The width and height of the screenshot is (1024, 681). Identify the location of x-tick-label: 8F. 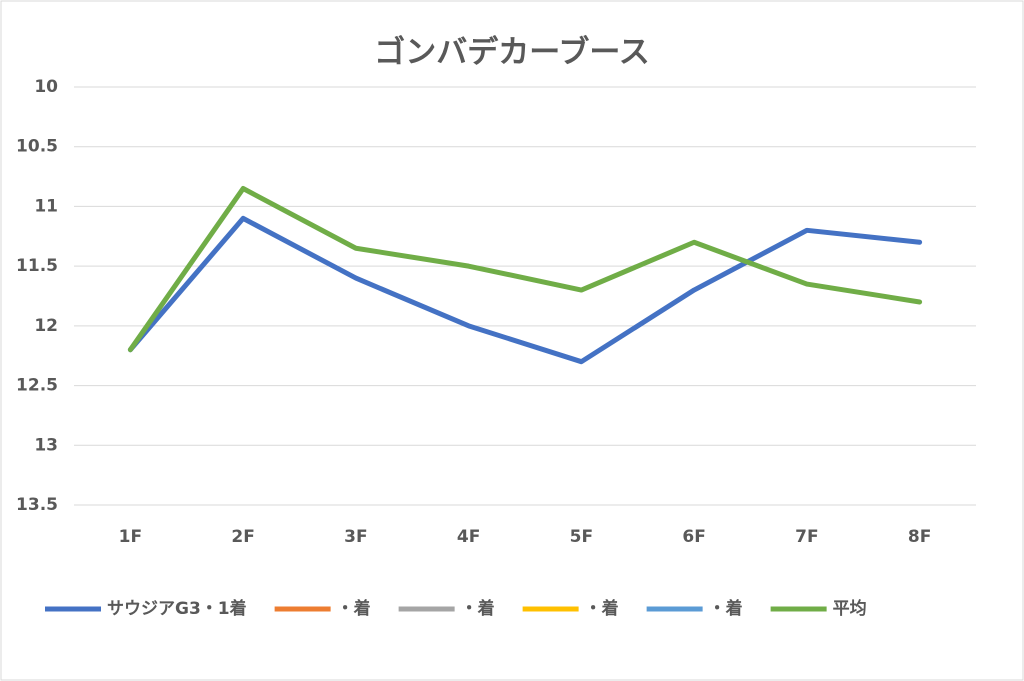
(919, 537).